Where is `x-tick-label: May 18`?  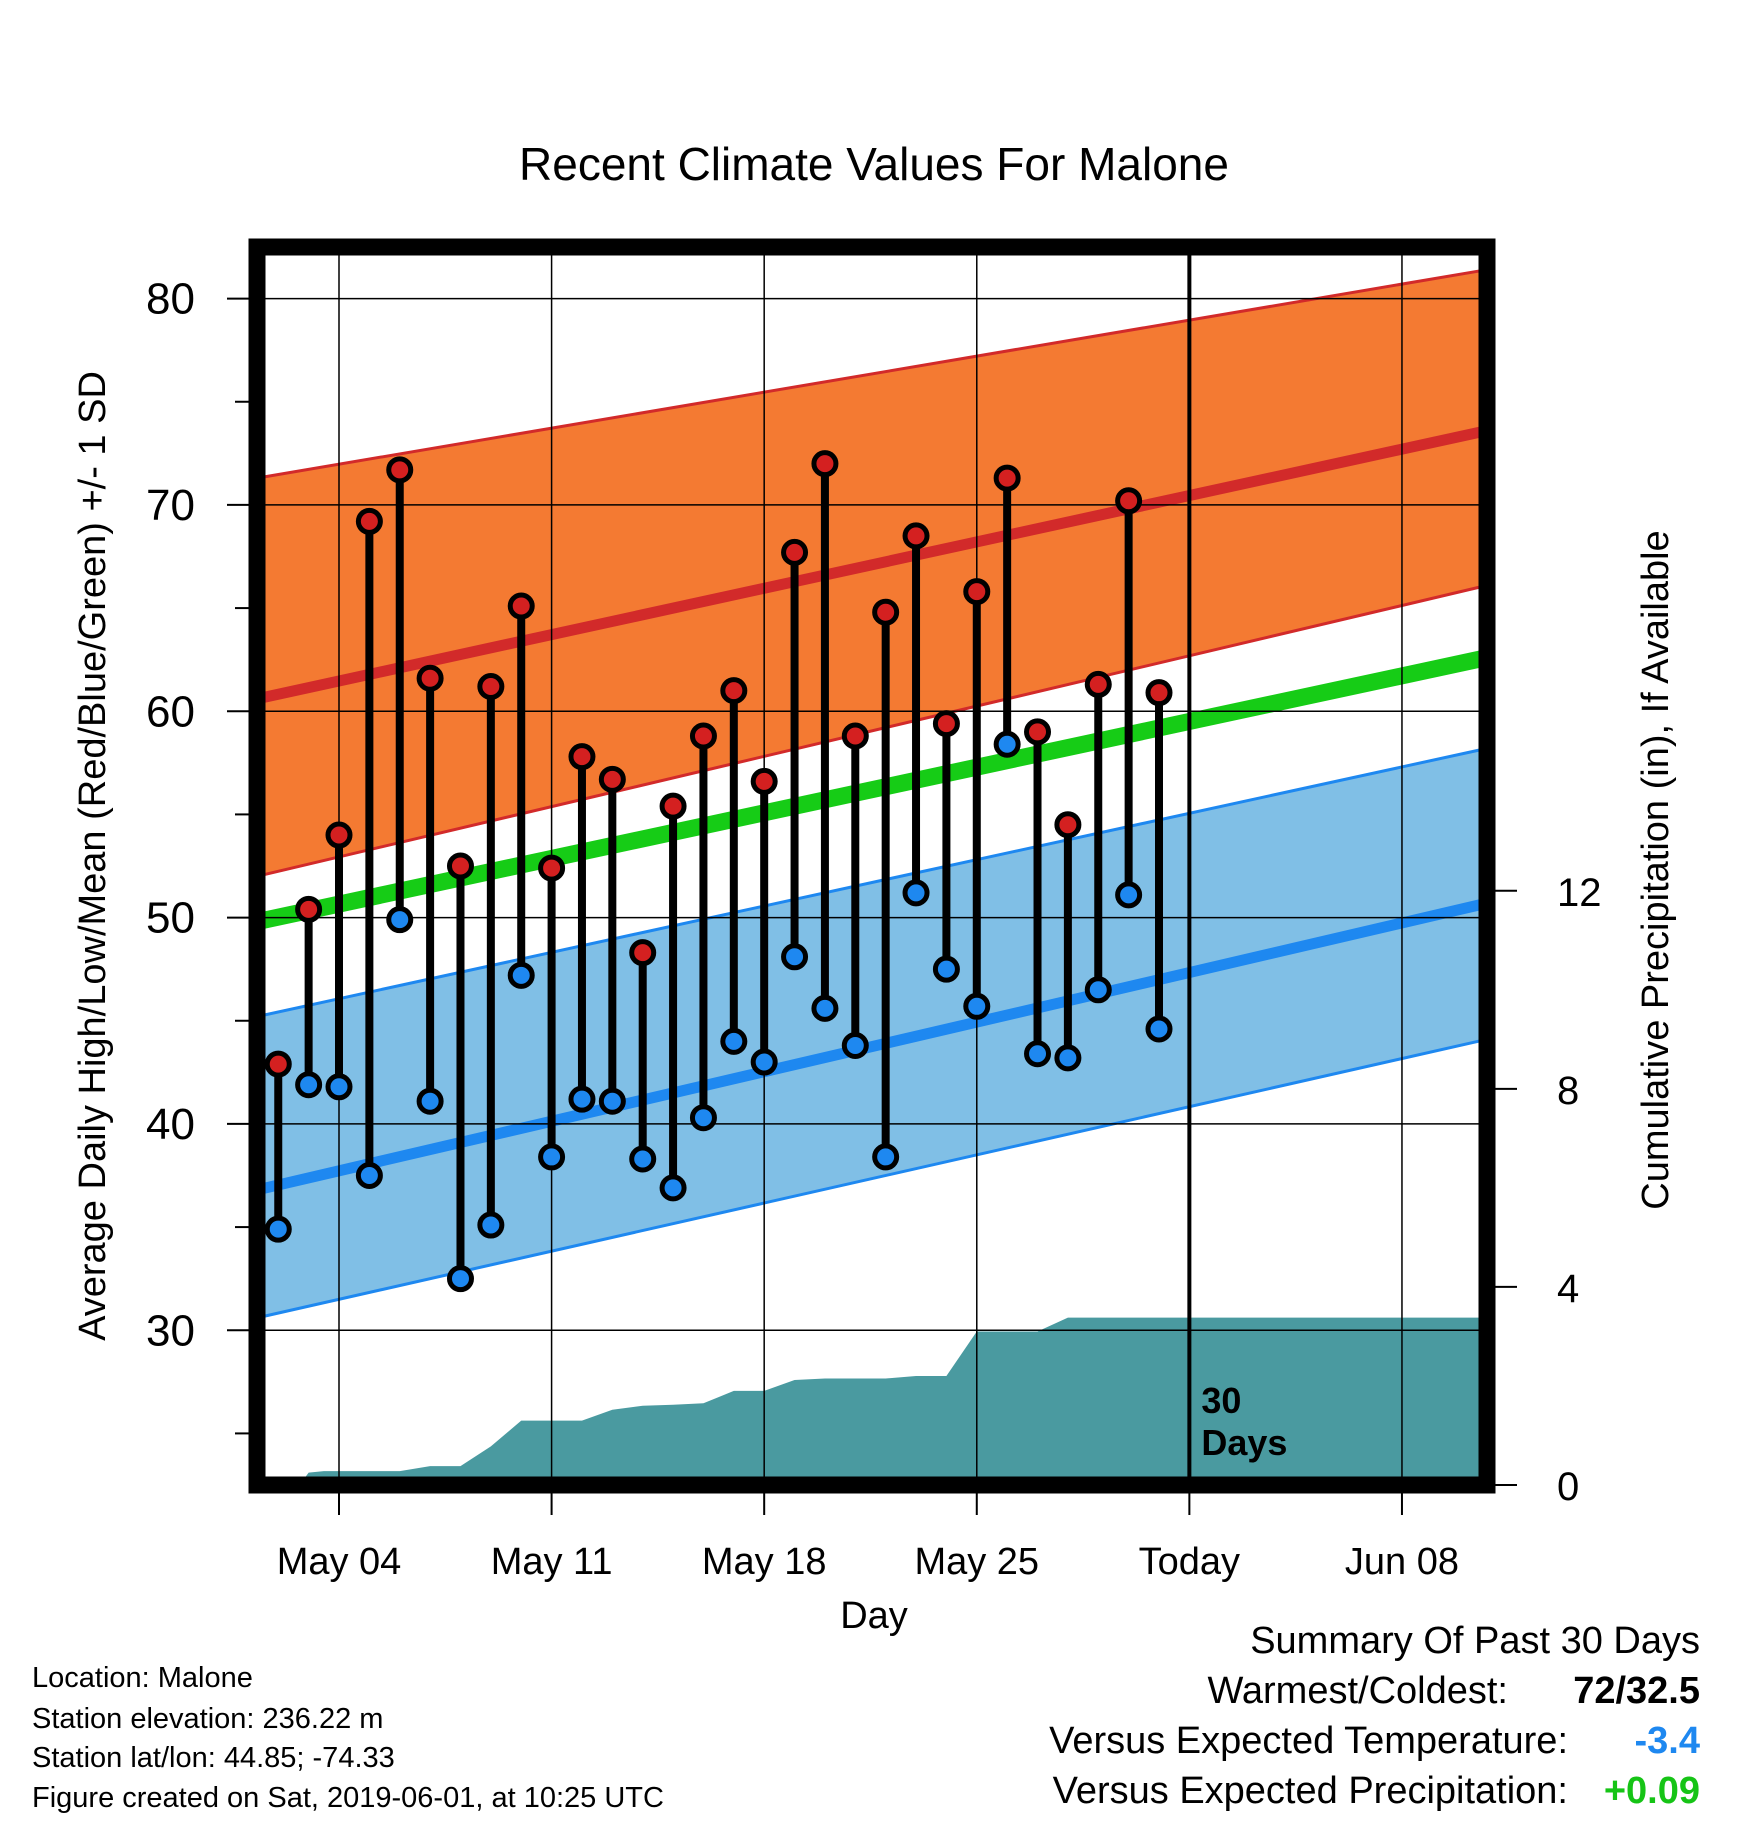
x-tick-label: May 18 is located at coordinates (764, 1562).